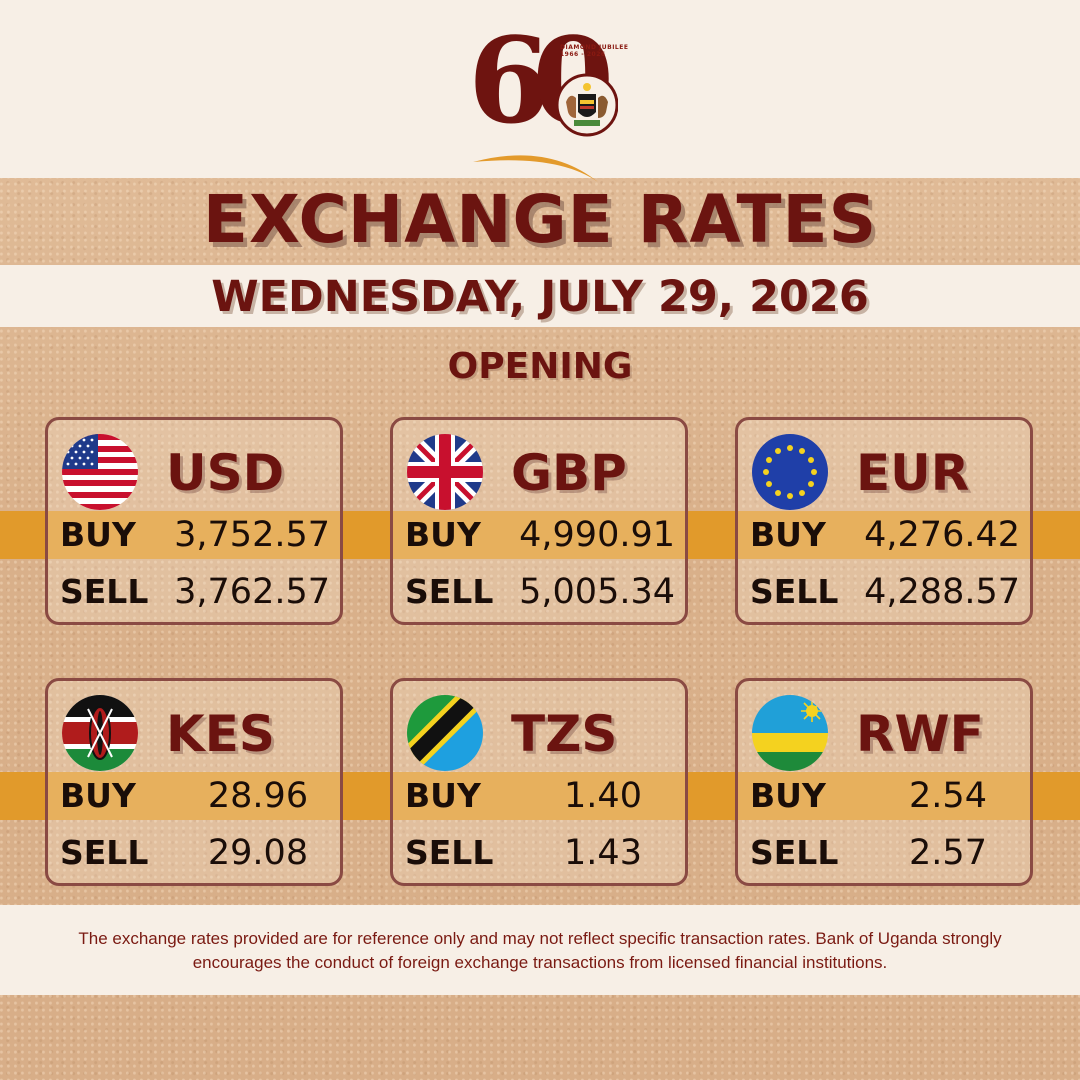 The image size is (1080, 1080). What do you see at coordinates (564, 734) in the screenshot?
I see `currency-code: TZS` at bounding box center [564, 734].